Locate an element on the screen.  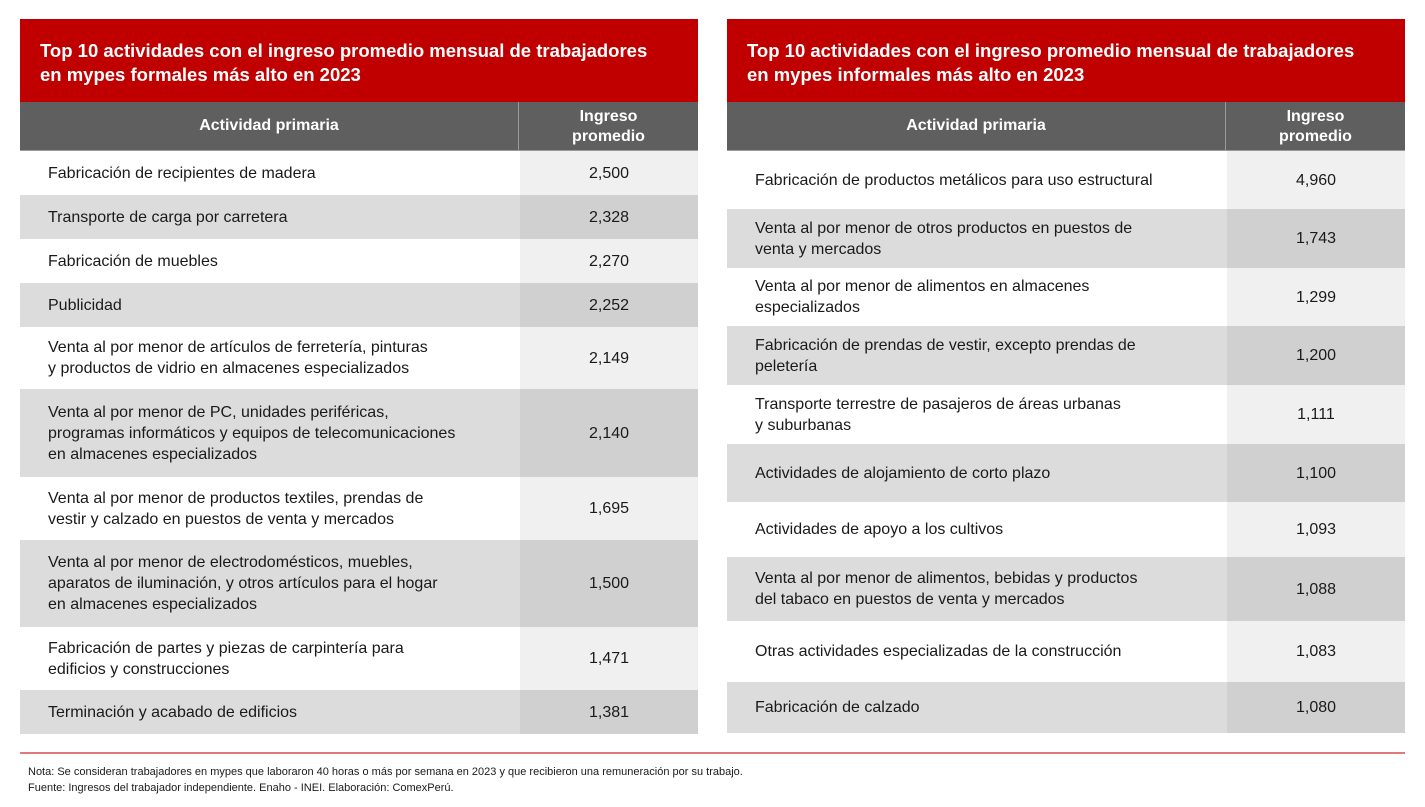
income-cell: 1,200 is located at coordinates (1316, 355).